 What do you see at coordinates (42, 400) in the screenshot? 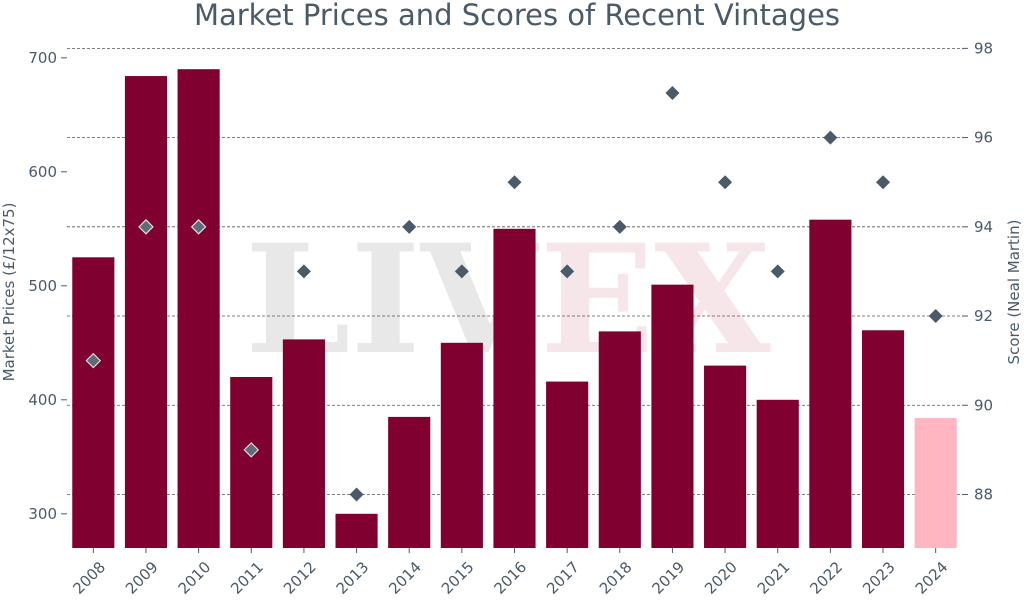
I see `y-tick-label: 400` at bounding box center [42, 400].